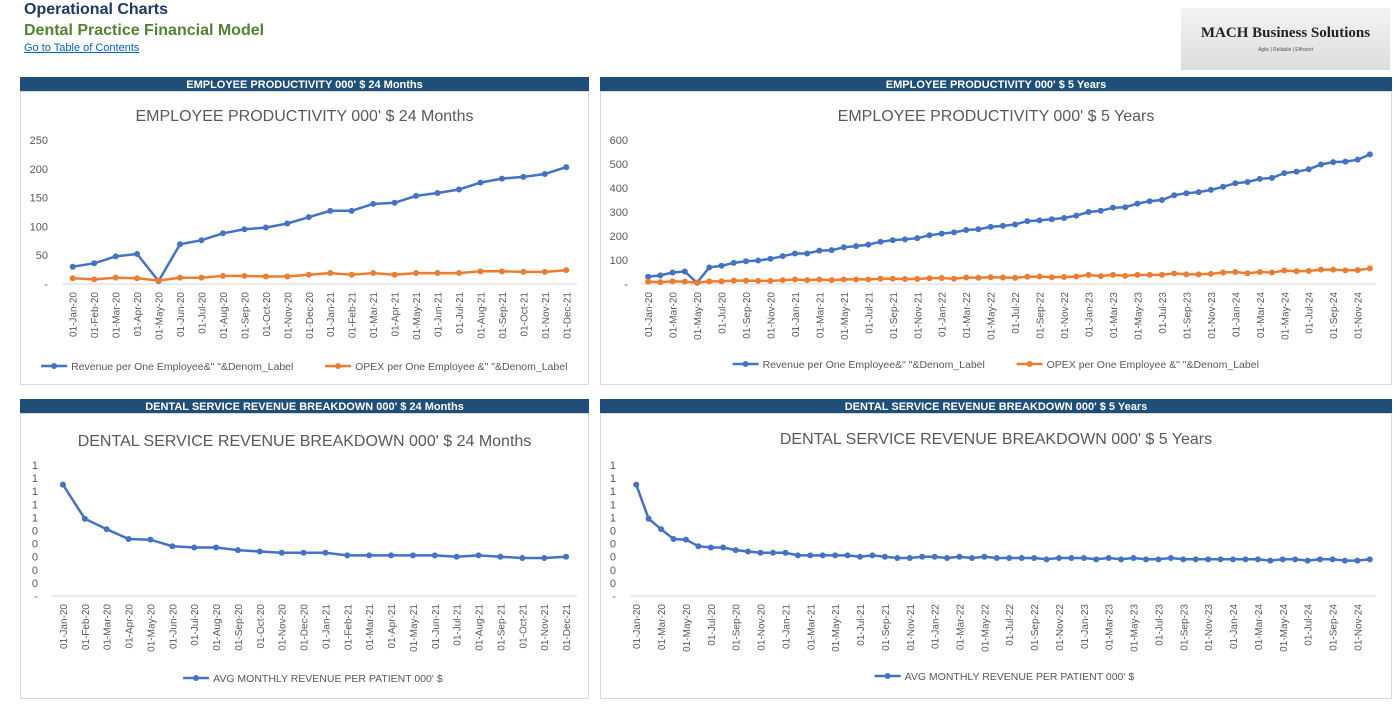 The width and height of the screenshot is (1393, 708). What do you see at coordinates (1010, 625) in the screenshot?
I see `x-tick-label: 01-Jul-22` at bounding box center [1010, 625].